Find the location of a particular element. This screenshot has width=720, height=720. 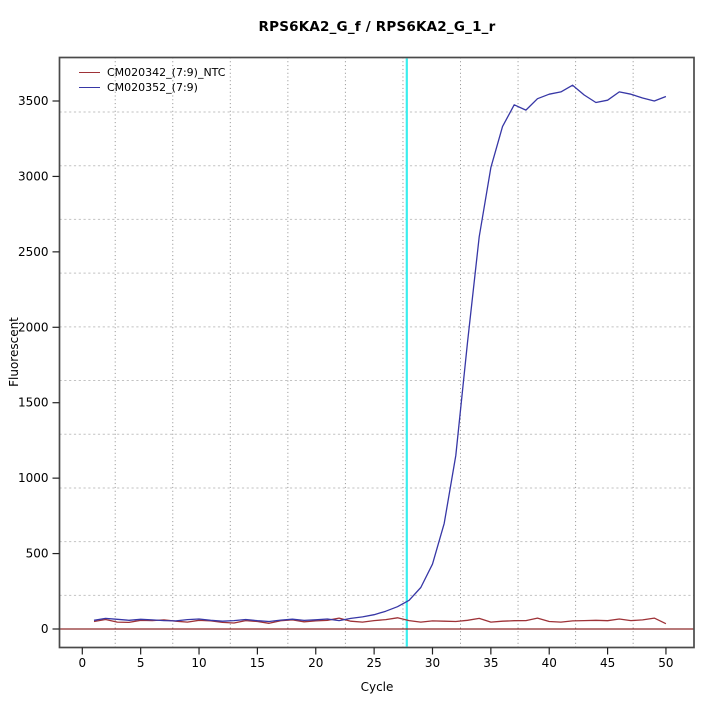

x-axis-label: Cycle is located at coordinates (377, 687).